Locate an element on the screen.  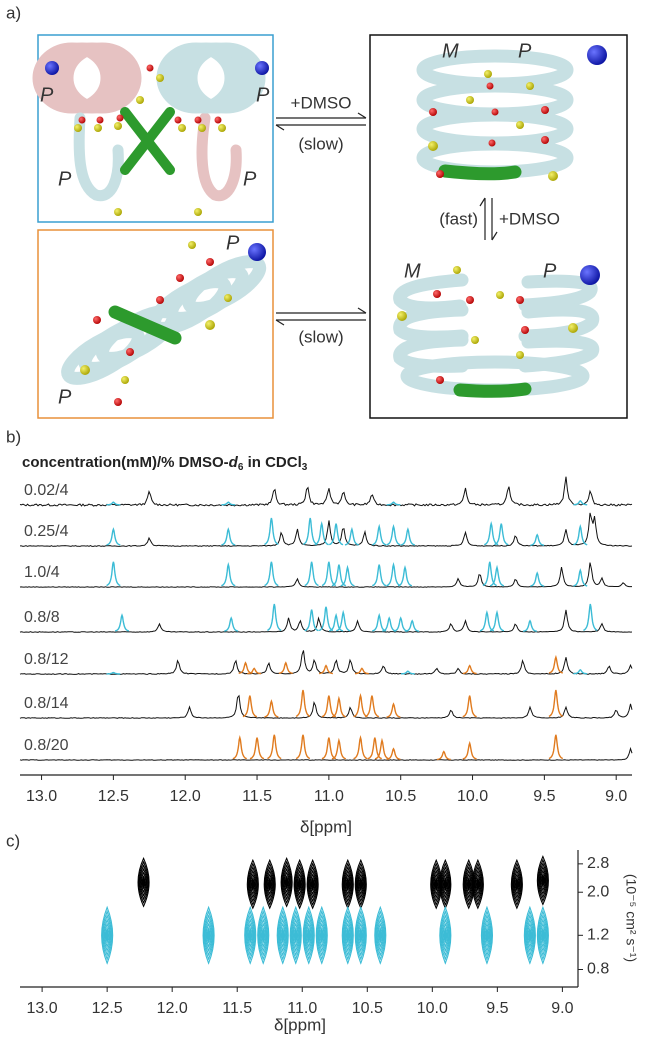
panel-label: a) is located at coordinates (13, 12).